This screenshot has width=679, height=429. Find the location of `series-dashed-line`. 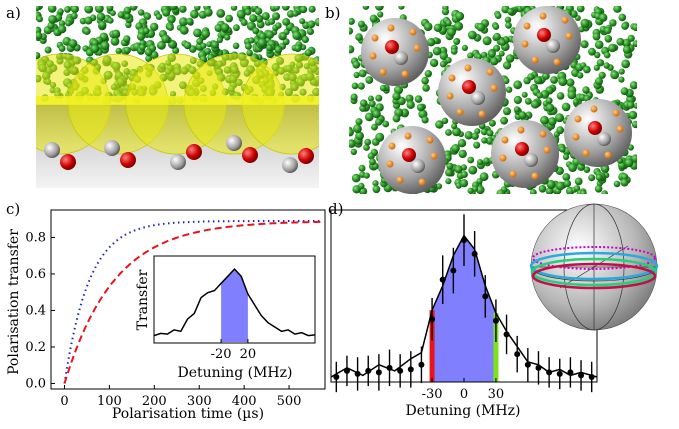

series-dashed-line is located at coordinates (192, 302).